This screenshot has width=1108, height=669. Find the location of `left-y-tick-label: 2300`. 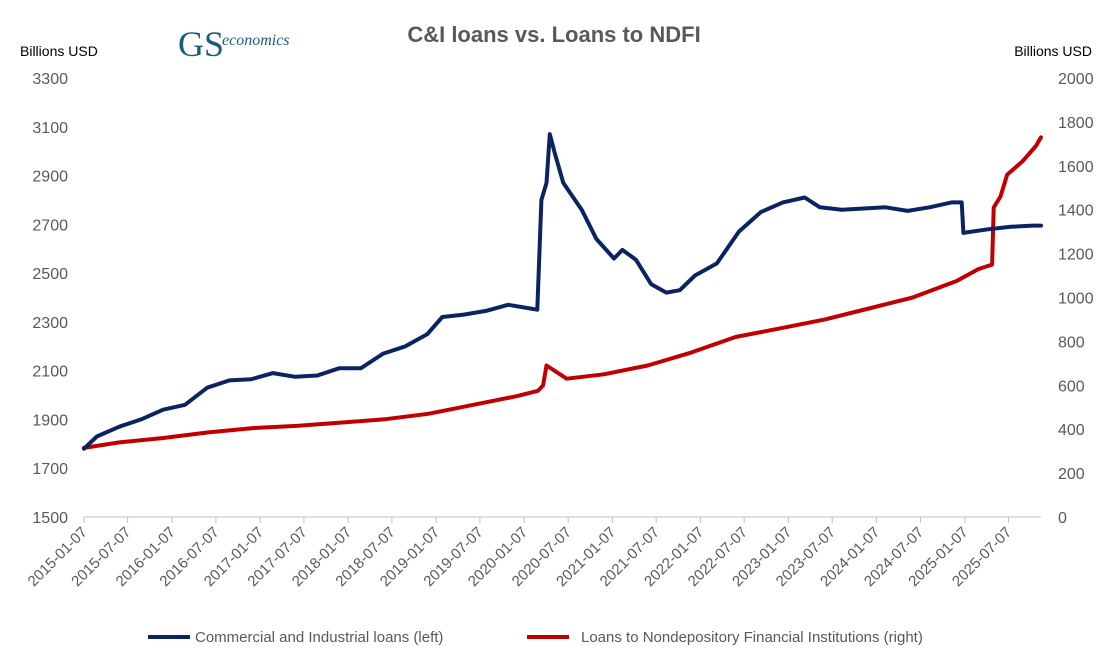

left-y-tick-label: 2300 is located at coordinates (50, 323).